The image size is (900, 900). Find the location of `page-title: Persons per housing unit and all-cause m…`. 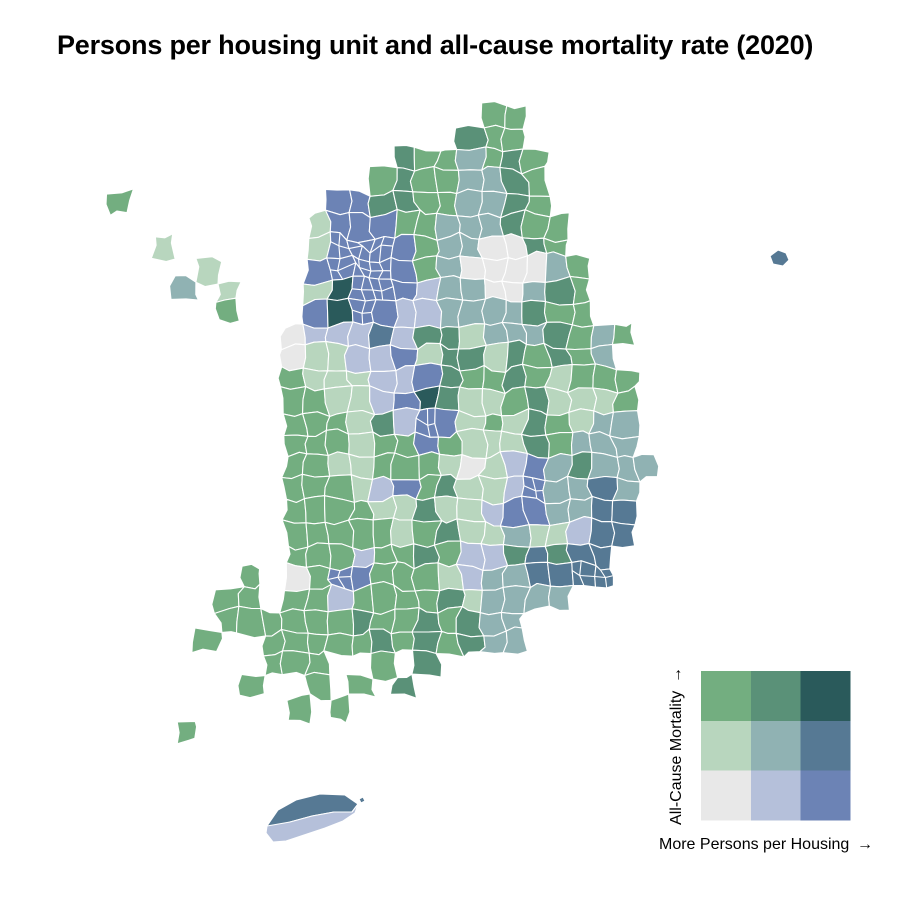

page-title: Persons per housing unit and all-cause m… is located at coordinates (435, 45).